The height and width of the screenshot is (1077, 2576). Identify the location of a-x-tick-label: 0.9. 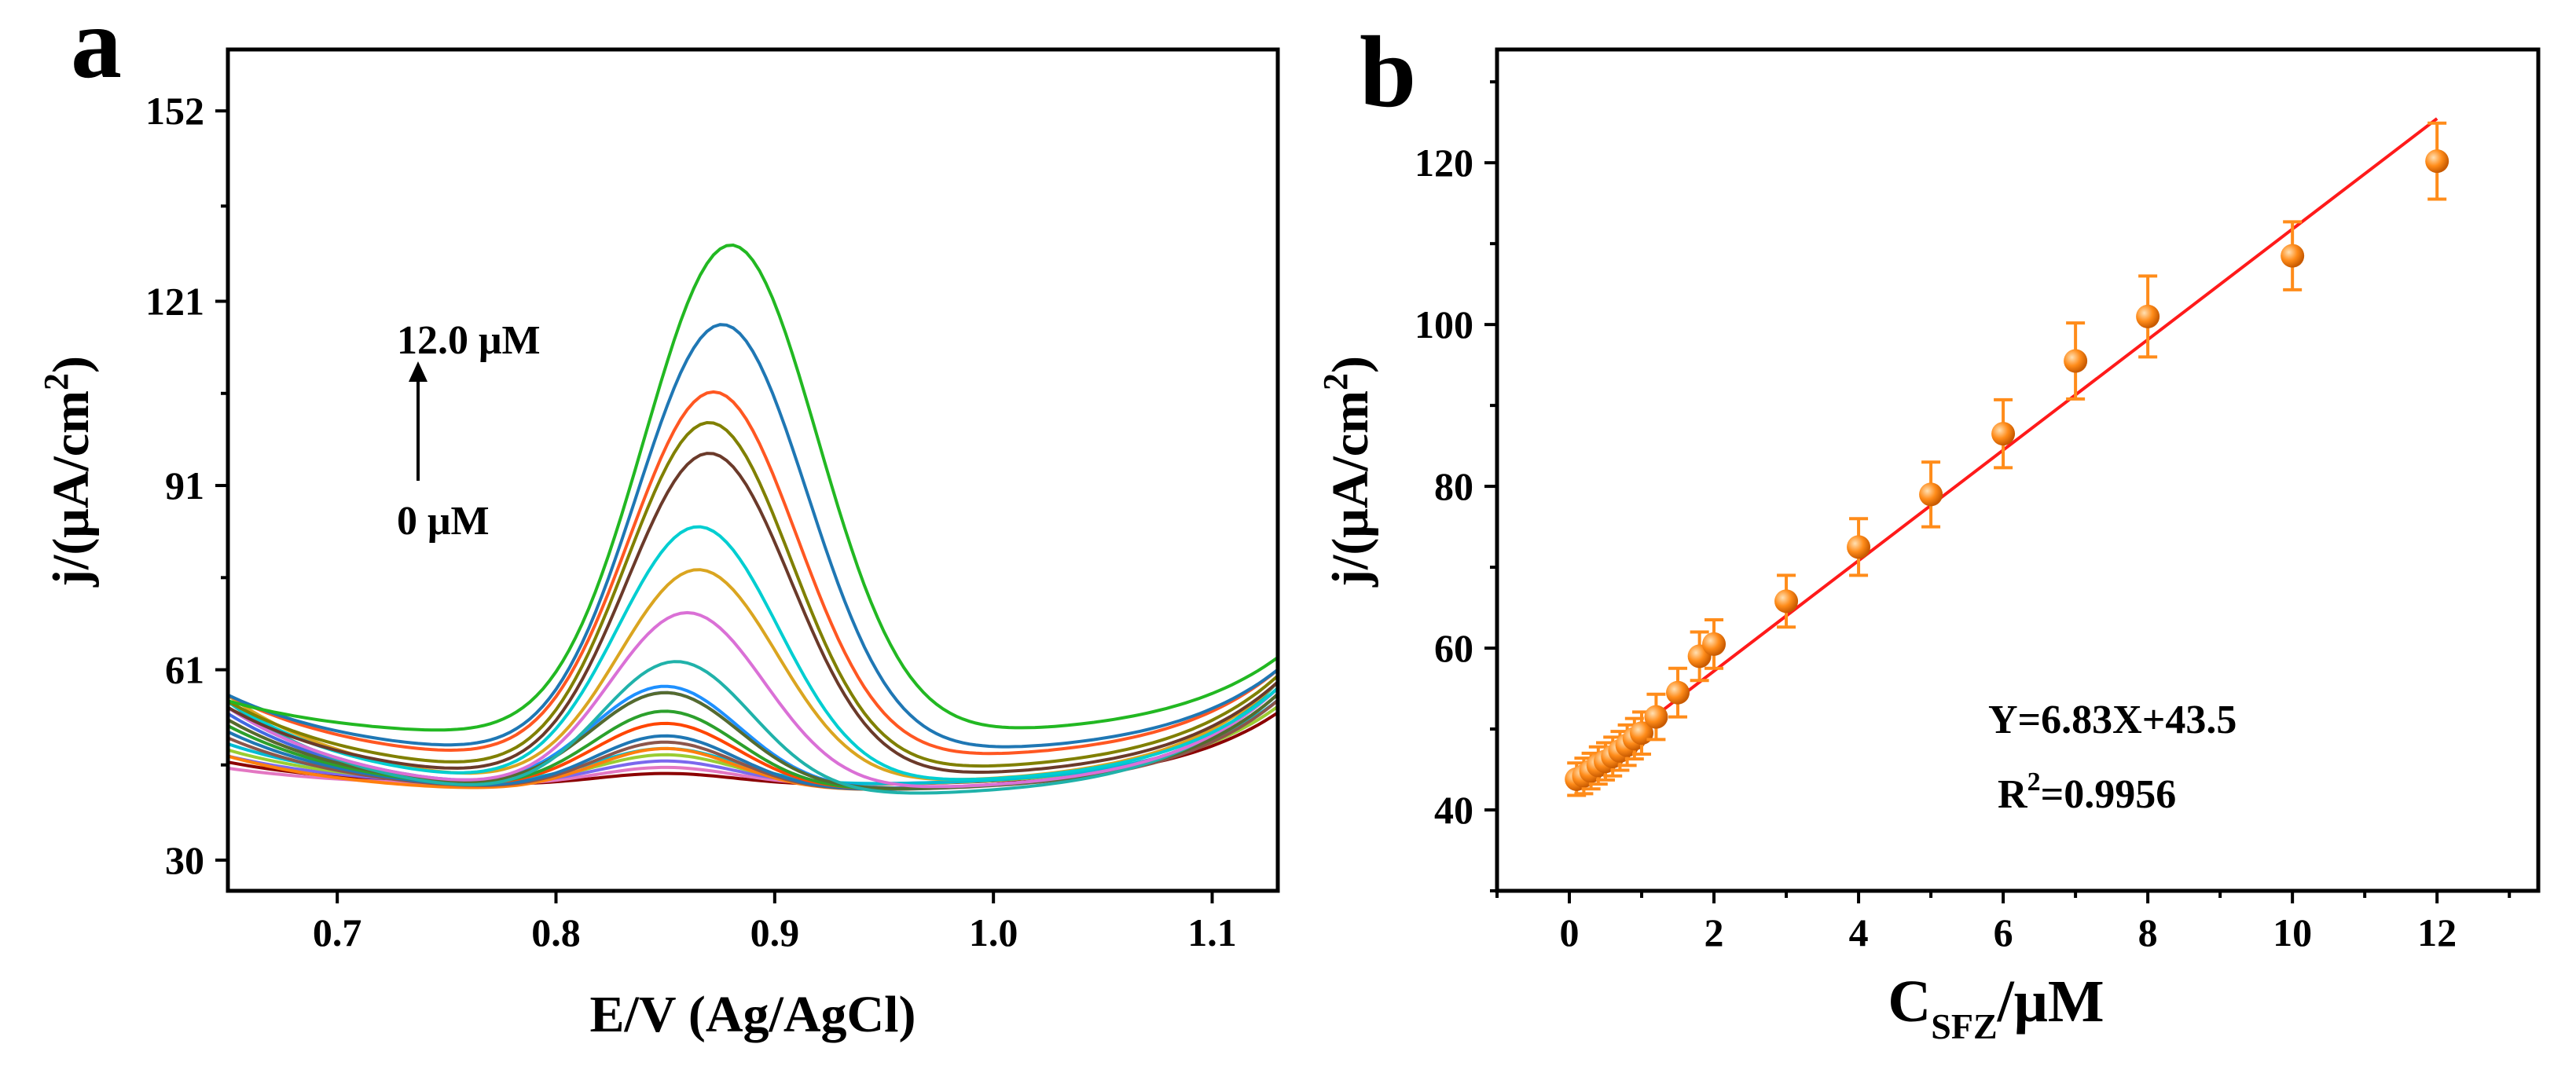
(775, 932).